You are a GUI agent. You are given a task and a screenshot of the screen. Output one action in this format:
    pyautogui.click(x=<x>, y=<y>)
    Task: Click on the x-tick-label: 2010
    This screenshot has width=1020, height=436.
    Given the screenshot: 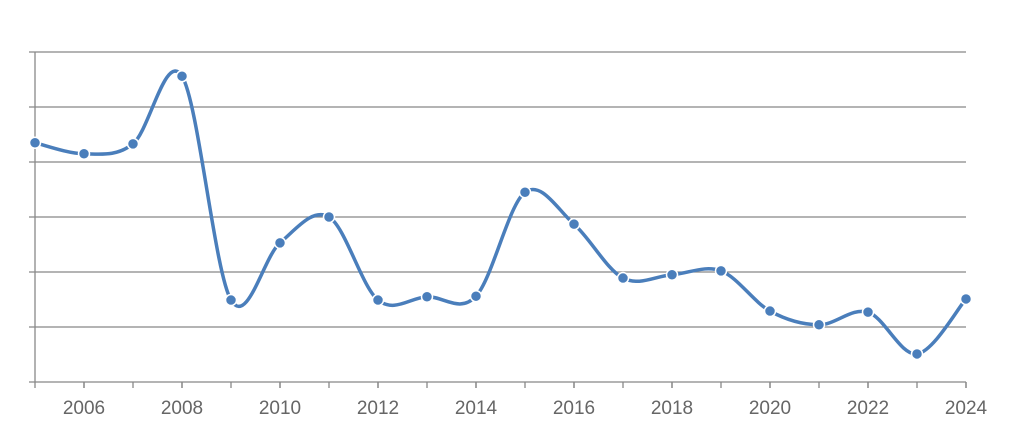 What is the action you would take?
    pyautogui.click(x=280, y=408)
    